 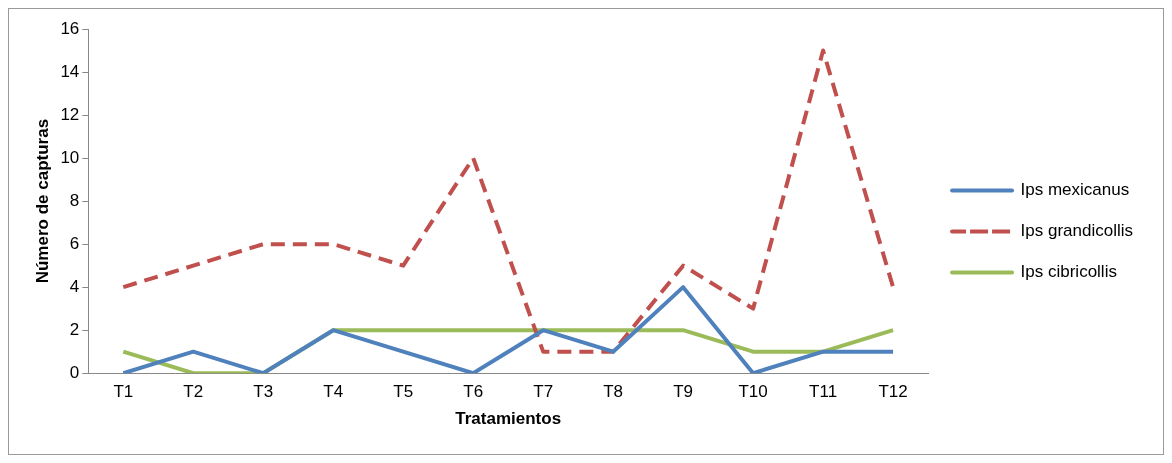 What do you see at coordinates (74, 243) in the screenshot?
I see `y-tick-label: 6` at bounding box center [74, 243].